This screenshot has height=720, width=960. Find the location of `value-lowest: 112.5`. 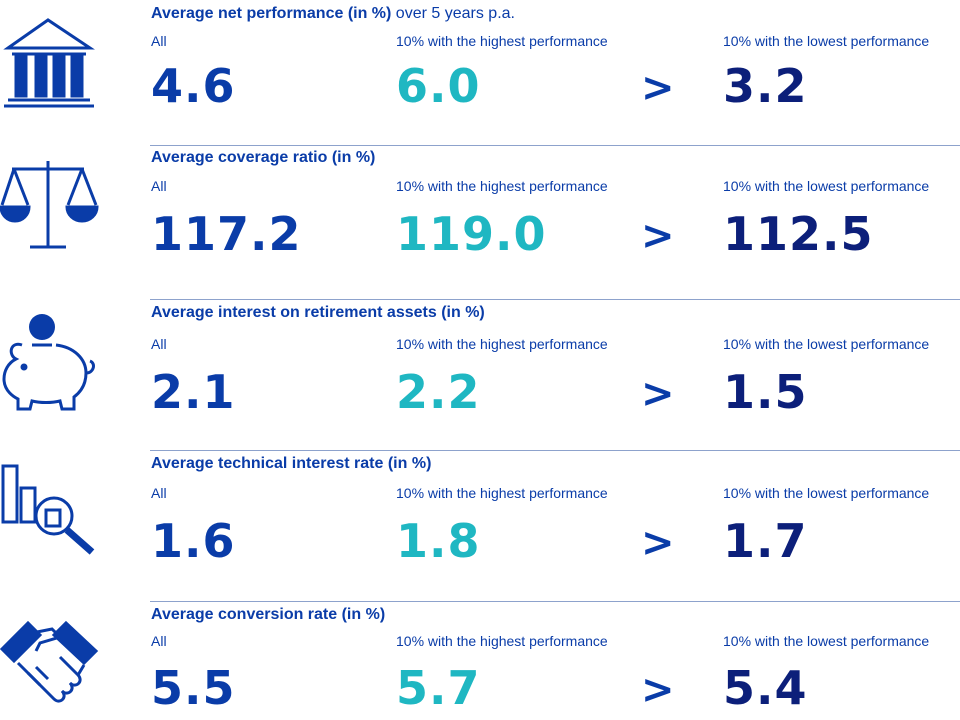

value-lowest: 112.5 is located at coordinates (798, 234).